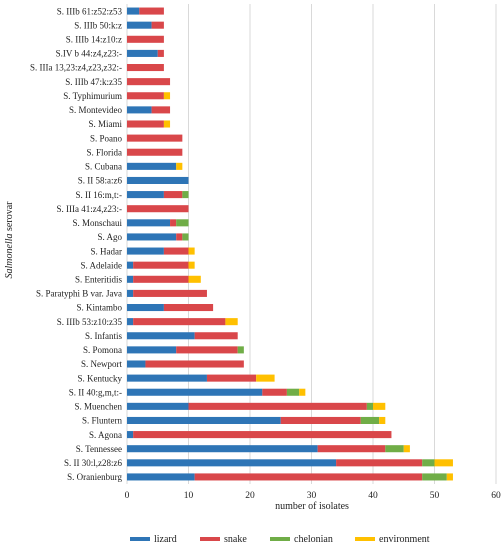 The height and width of the screenshot is (550, 504). What do you see at coordinates (312, 506) in the screenshot?
I see `x-axis-title: number of isolates` at bounding box center [312, 506].